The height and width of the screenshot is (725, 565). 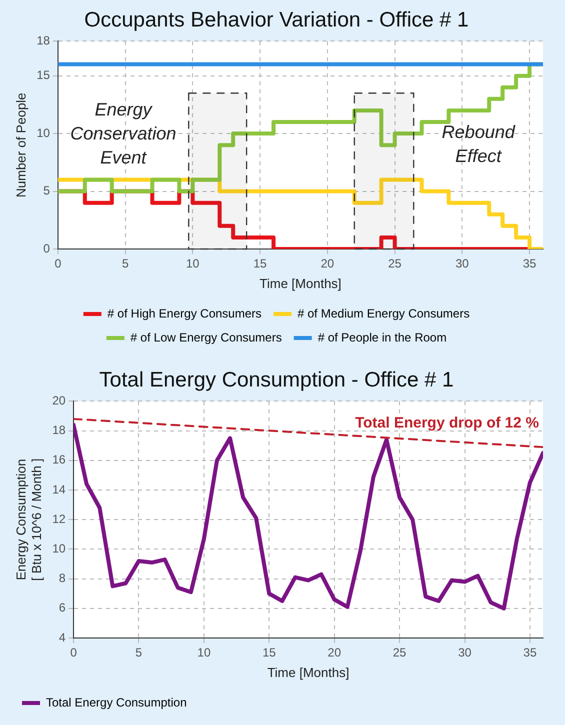 What do you see at coordinates (59, 459) in the screenshot?
I see `y-tick-label: 16` at bounding box center [59, 459].